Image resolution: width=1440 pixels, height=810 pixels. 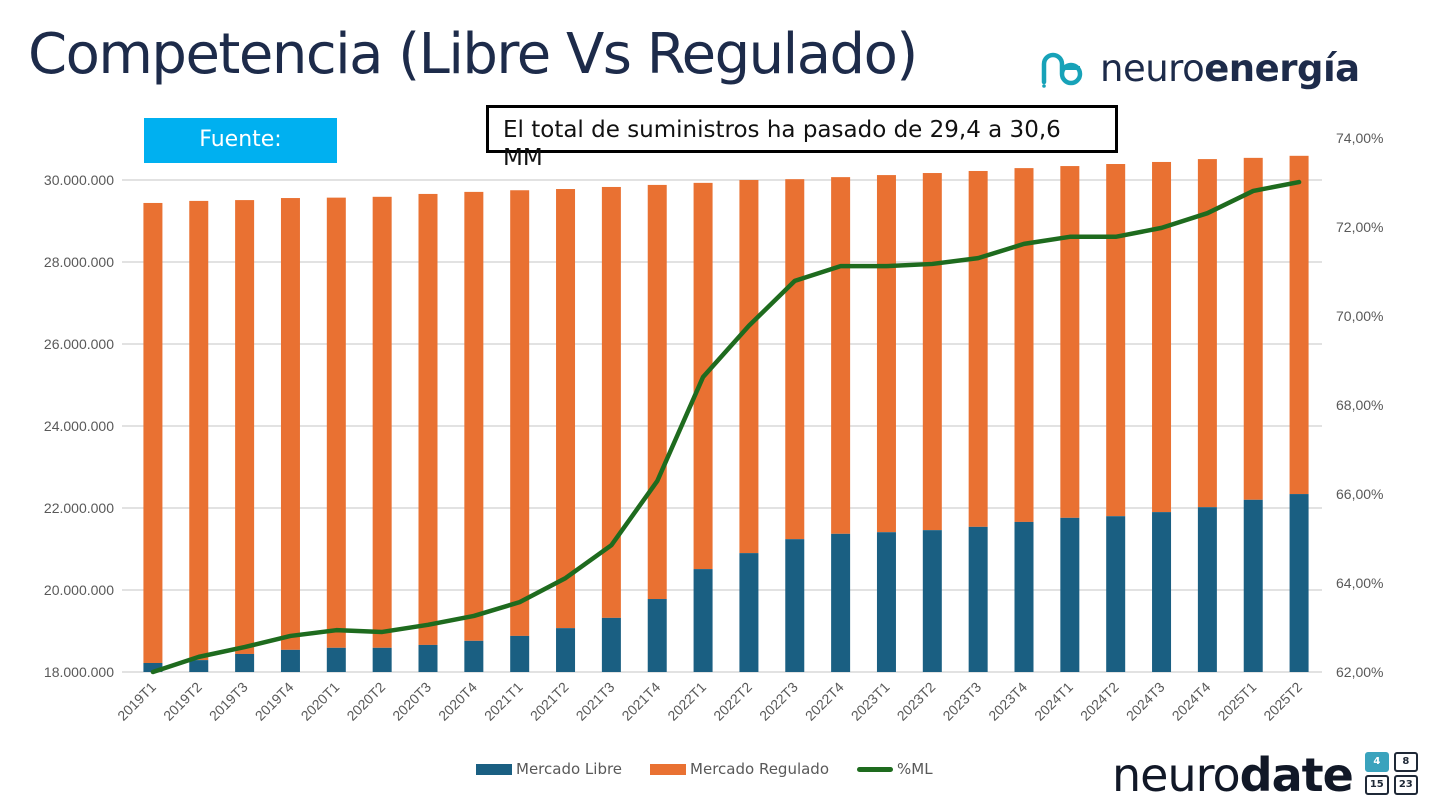 What do you see at coordinates (1359, 494) in the screenshot?
I see `y2-tick-label: 66,00%` at bounding box center [1359, 494].